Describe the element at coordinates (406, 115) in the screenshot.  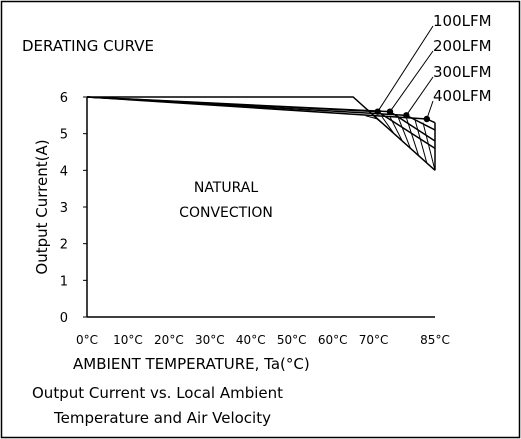
I see `marker-300lfm` at that location.